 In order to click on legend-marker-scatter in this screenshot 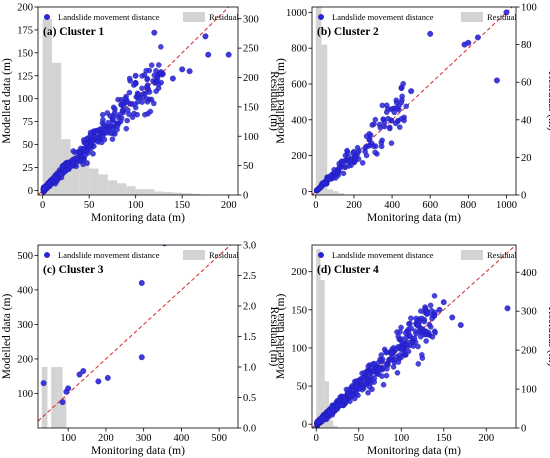, I will do `click(47, 255)`.